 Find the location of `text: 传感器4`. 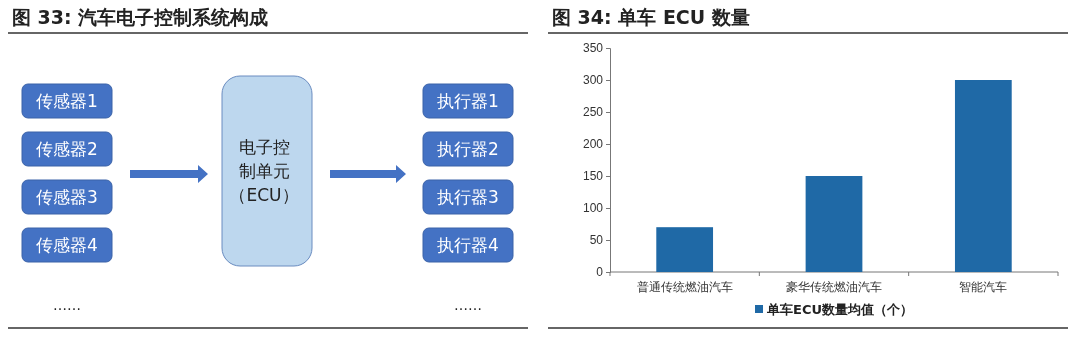

text: 传感器4 is located at coordinates (67, 245).